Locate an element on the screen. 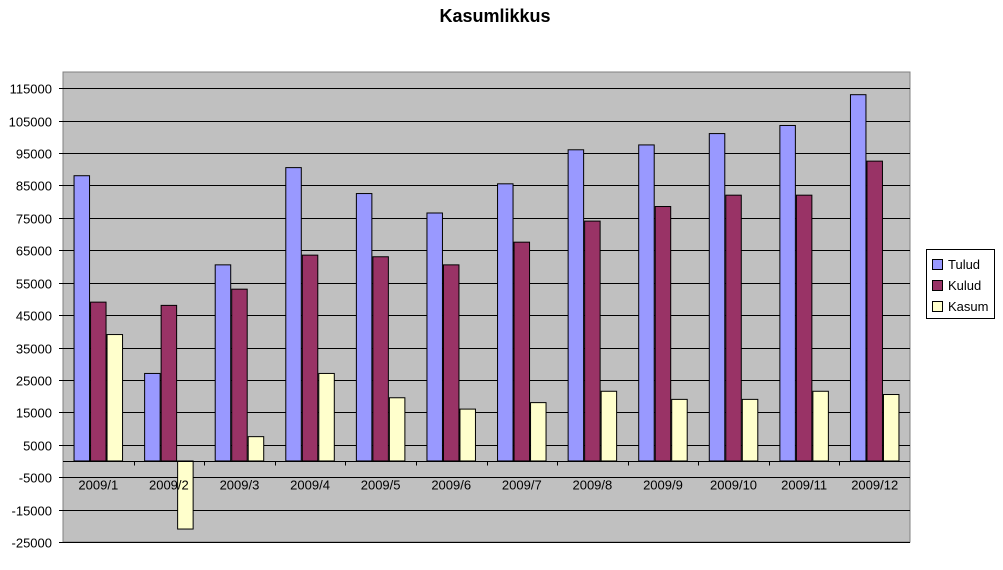 This screenshot has width=1003, height=570. bar-tulud-2009/5 is located at coordinates (364, 327).